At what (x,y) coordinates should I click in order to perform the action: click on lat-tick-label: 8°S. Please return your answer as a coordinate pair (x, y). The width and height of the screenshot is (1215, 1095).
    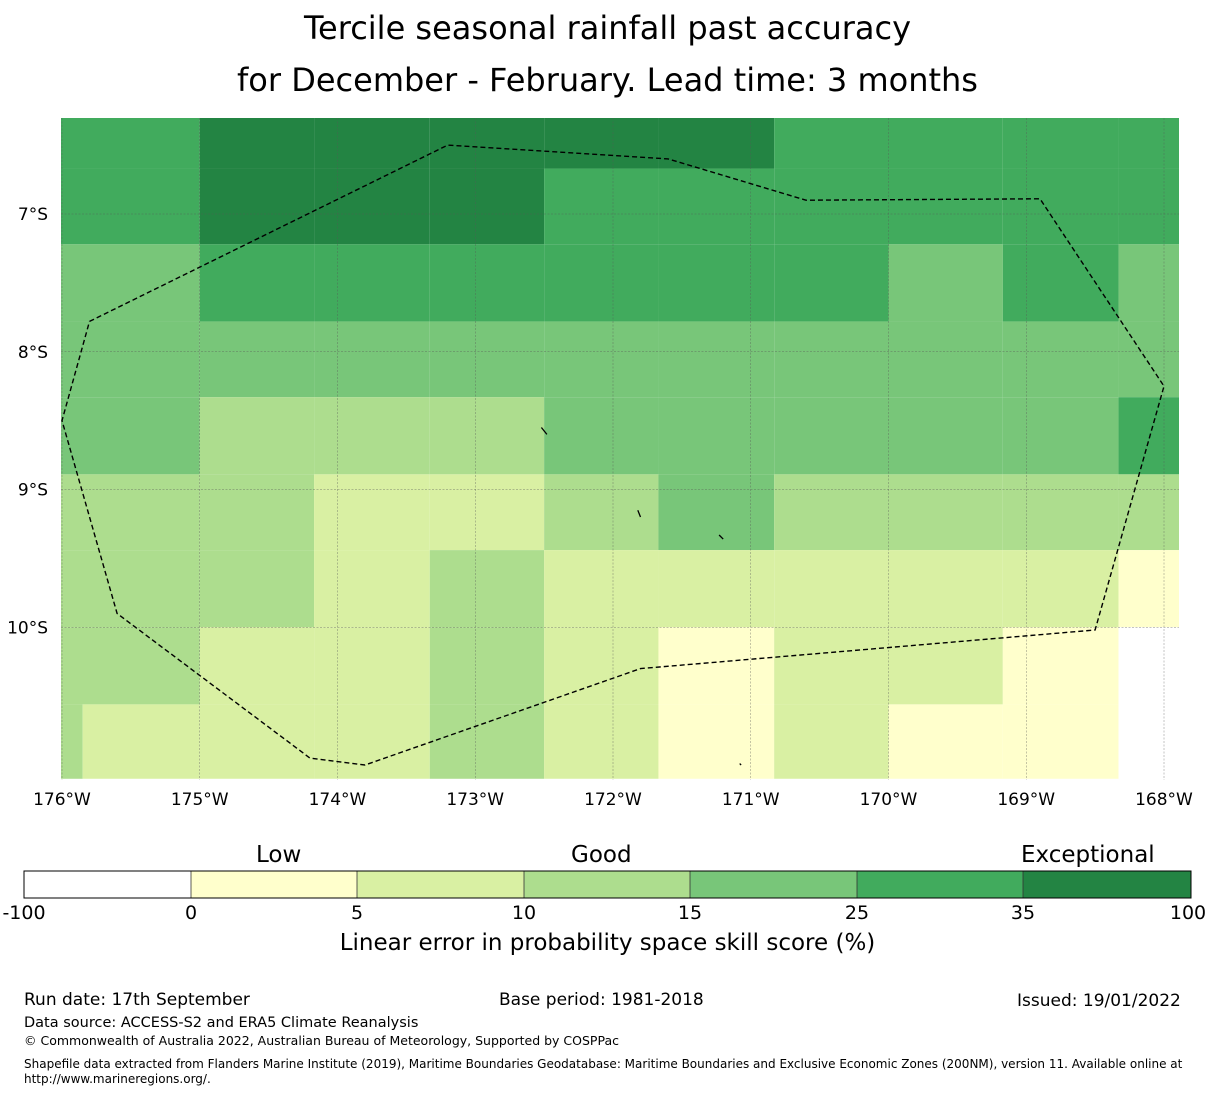
    Looking at the image, I should click on (33, 353).